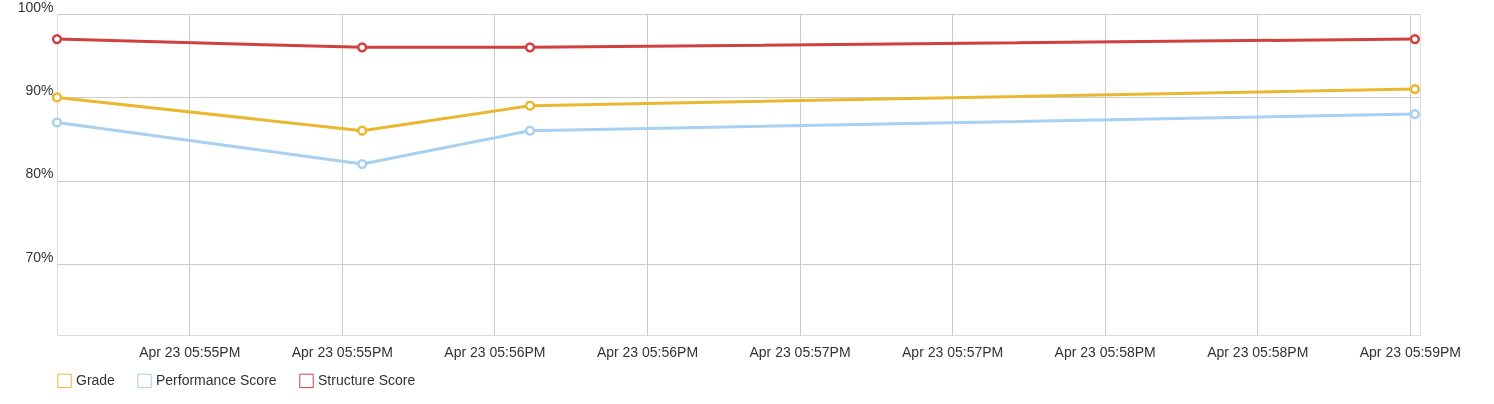 This screenshot has height=404, width=1494. What do you see at coordinates (39, 256) in the screenshot?
I see `y-tick-label: 70%` at bounding box center [39, 256].